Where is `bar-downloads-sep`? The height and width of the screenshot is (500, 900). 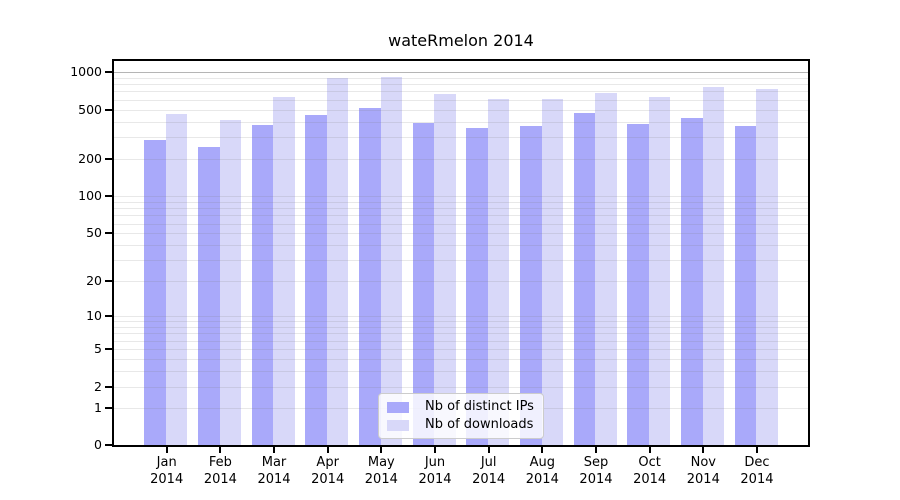 bar-downloads-sep is located at coordinates (606, 268).